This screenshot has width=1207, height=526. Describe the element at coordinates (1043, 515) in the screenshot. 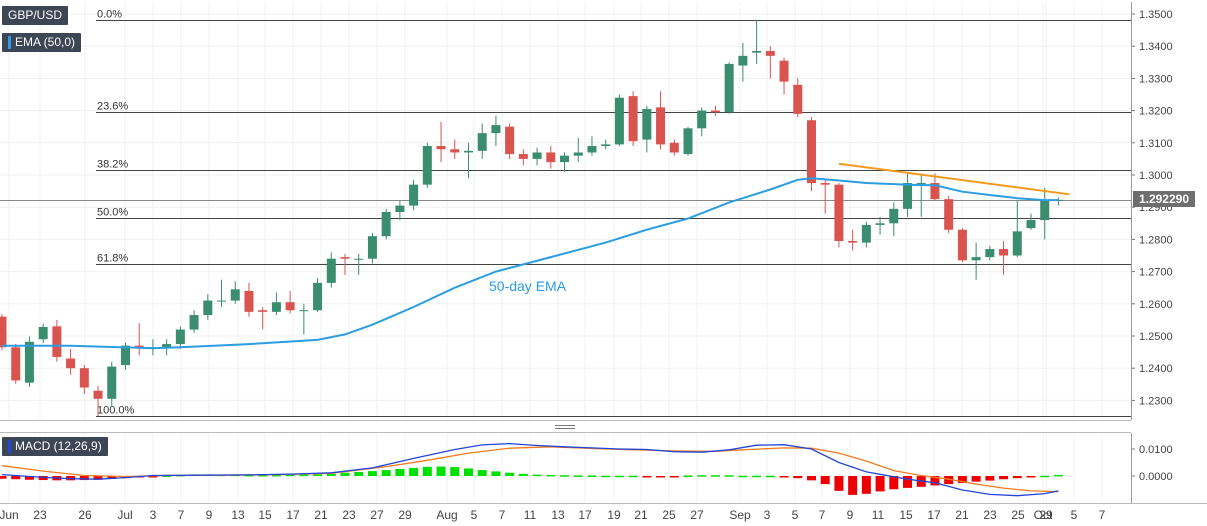

I see `x-tick-label: Oct` at that location.